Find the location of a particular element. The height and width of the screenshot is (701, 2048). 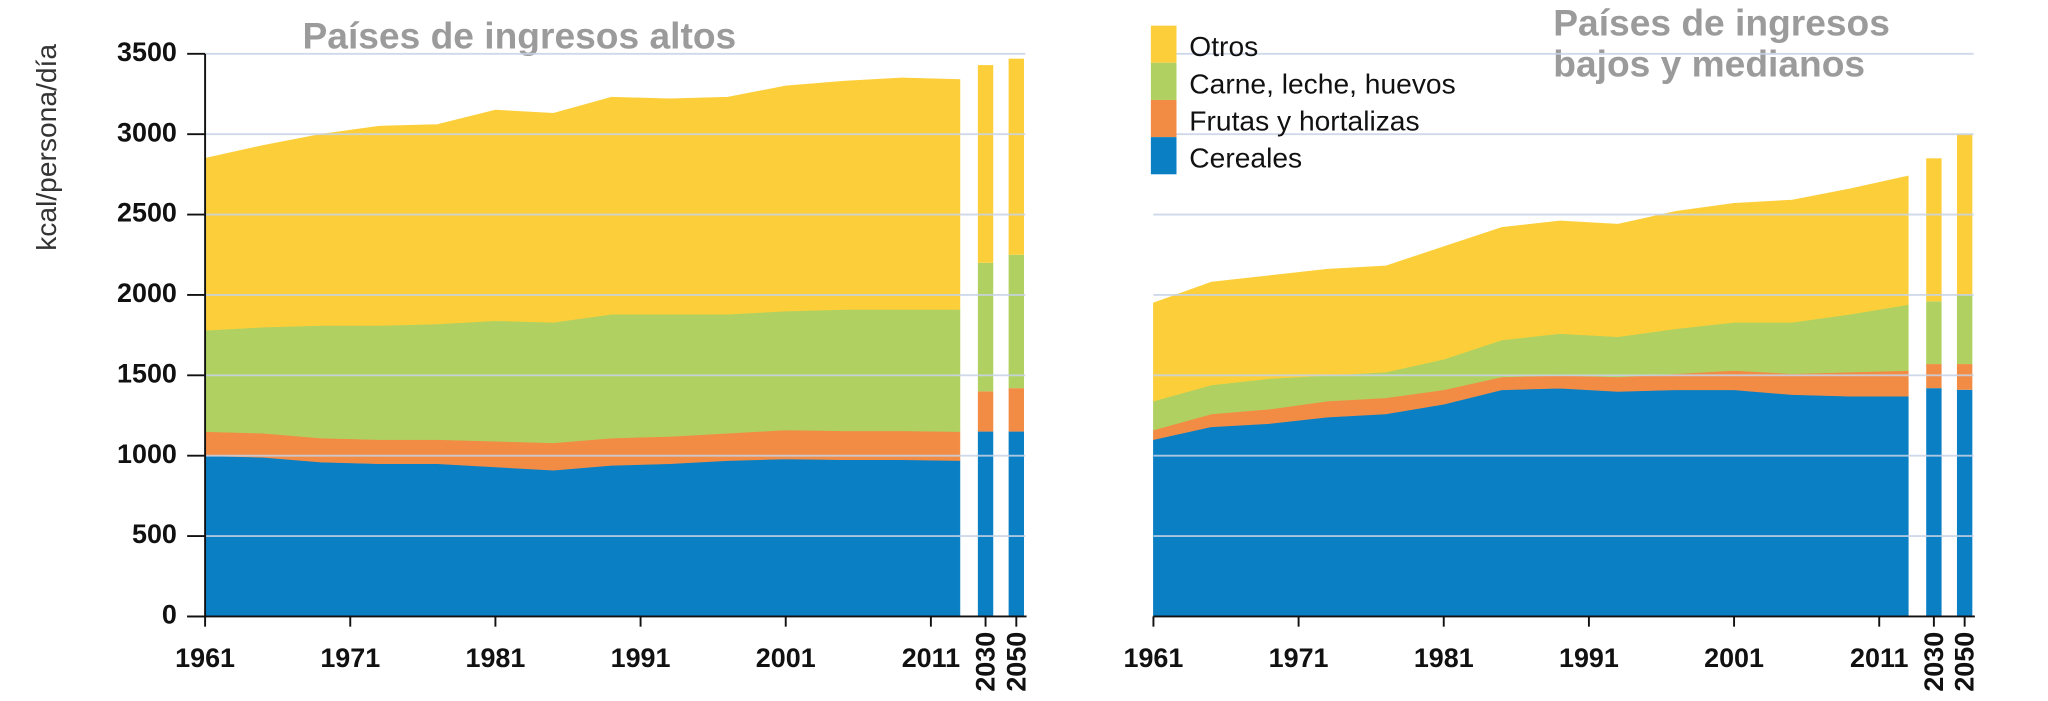

y-tick-label: 2000 is located at coordinates (147, 293).